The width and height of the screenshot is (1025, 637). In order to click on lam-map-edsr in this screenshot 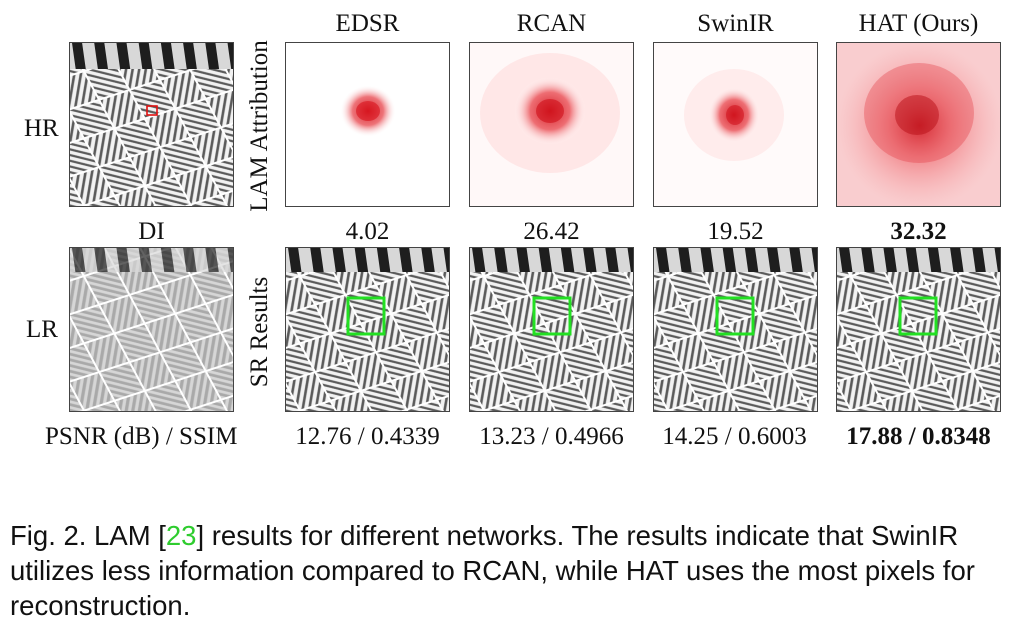, I will do `click(367, 124)`.